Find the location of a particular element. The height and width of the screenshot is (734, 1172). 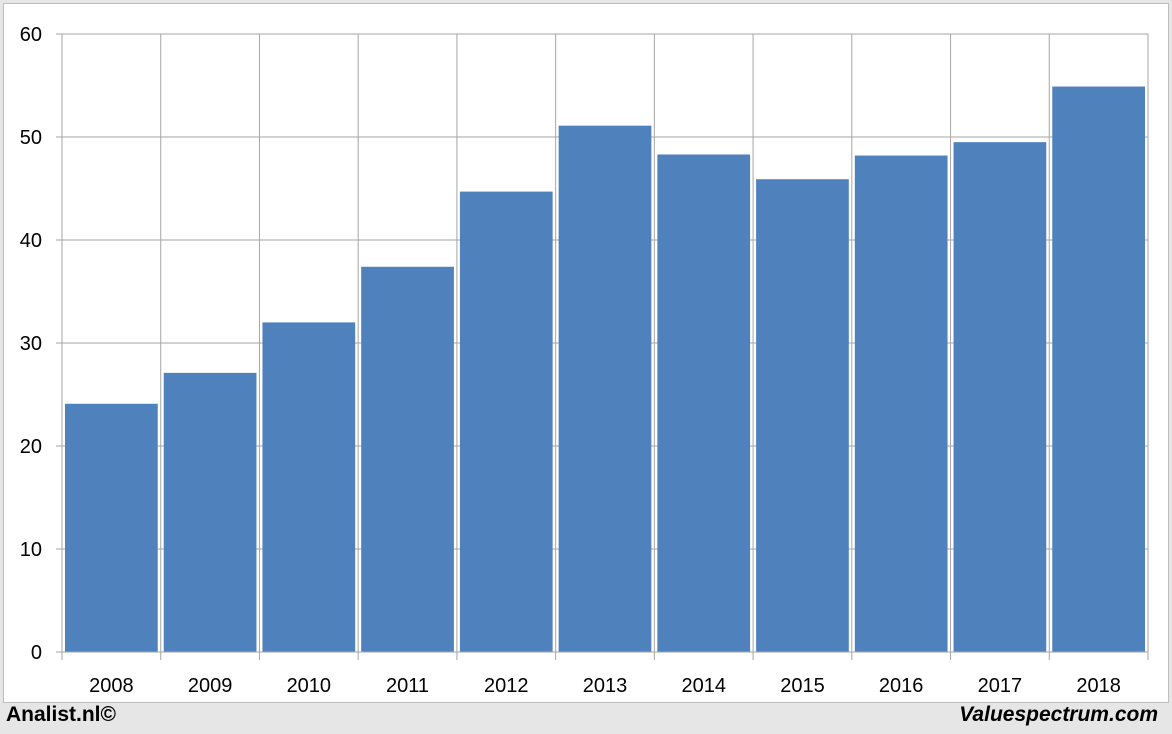

x-tick-label-2018: 2018 is located at coordinates (1098, 686).